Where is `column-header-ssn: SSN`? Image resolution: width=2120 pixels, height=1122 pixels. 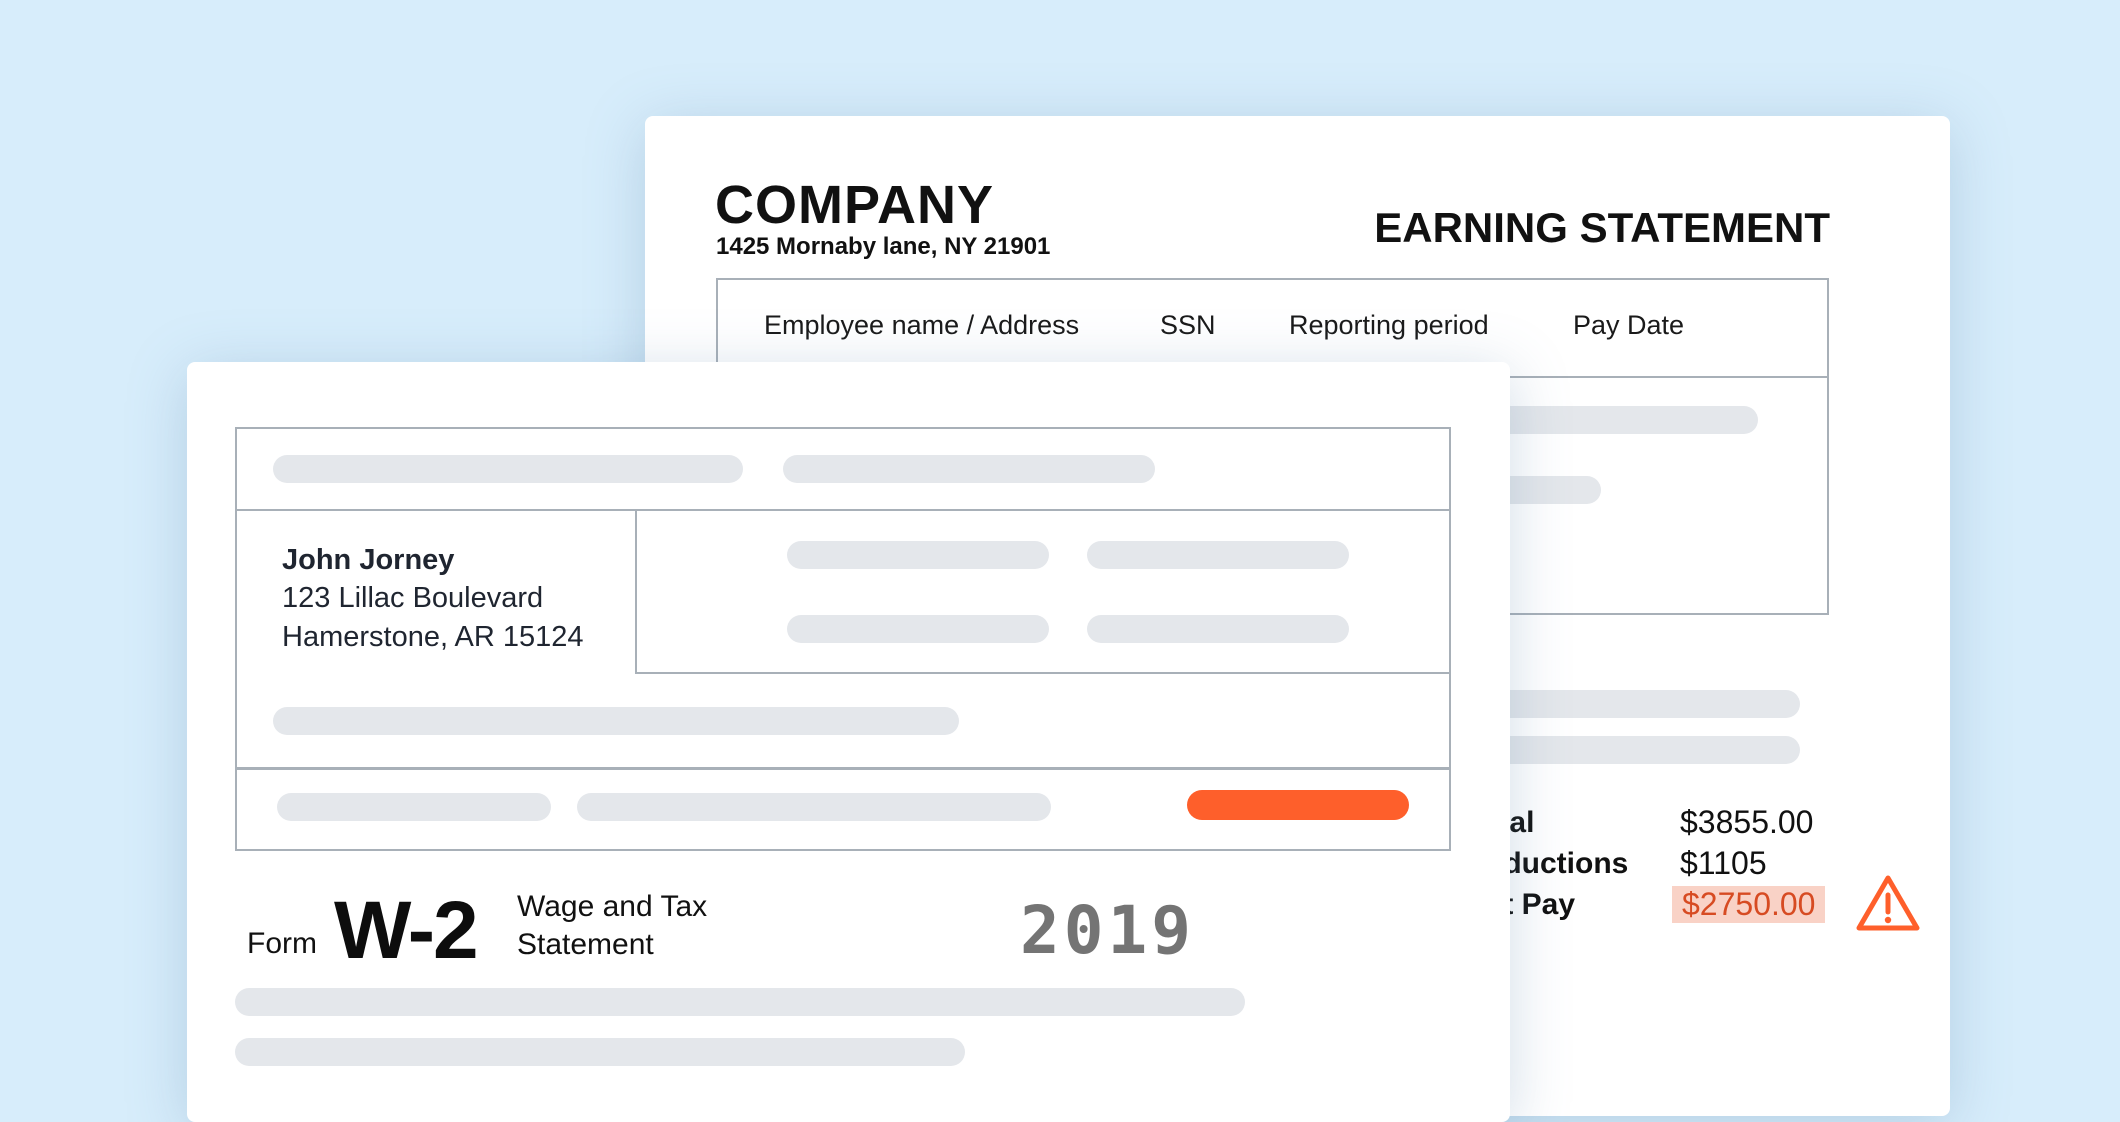
column-header-ssn: SSN is located at coordinates (1188, 325).